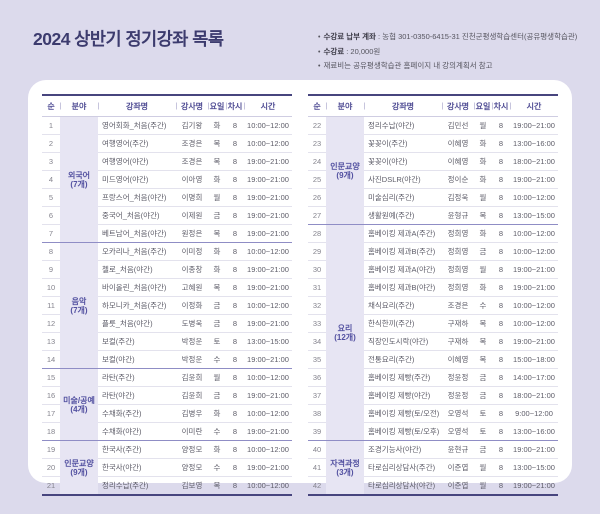  What do you see at coordinates (167, 161) in the screenshot?
I see `table-row: 3 여행영어(야간) 조경은 목 8 19:00~21:00` at bounding box center [167, 161].